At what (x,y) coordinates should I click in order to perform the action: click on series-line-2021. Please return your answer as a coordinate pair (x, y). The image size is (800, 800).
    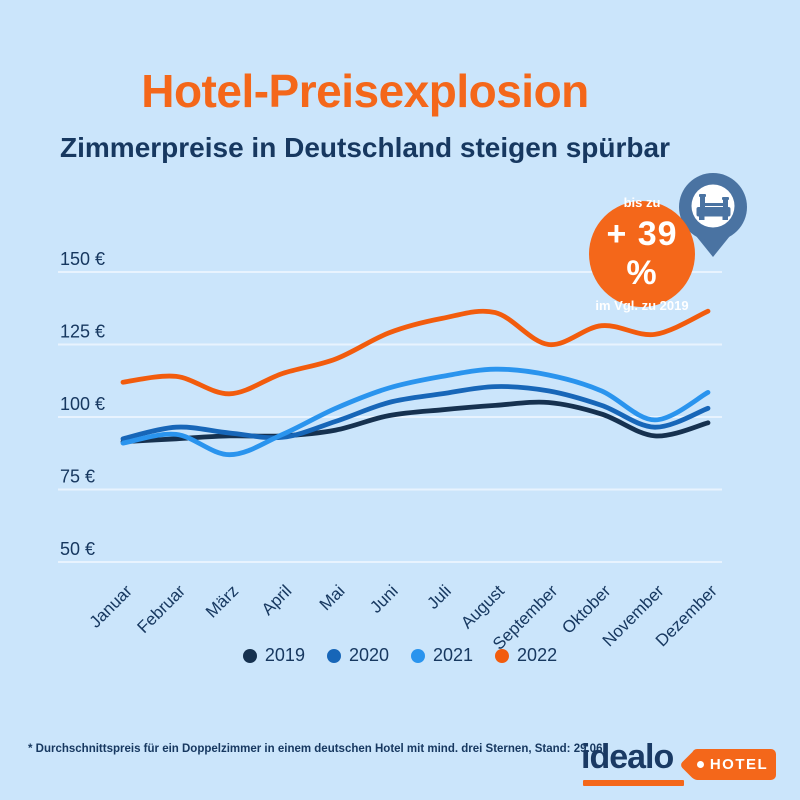
    Looking at the image, I should click on (415, 412).